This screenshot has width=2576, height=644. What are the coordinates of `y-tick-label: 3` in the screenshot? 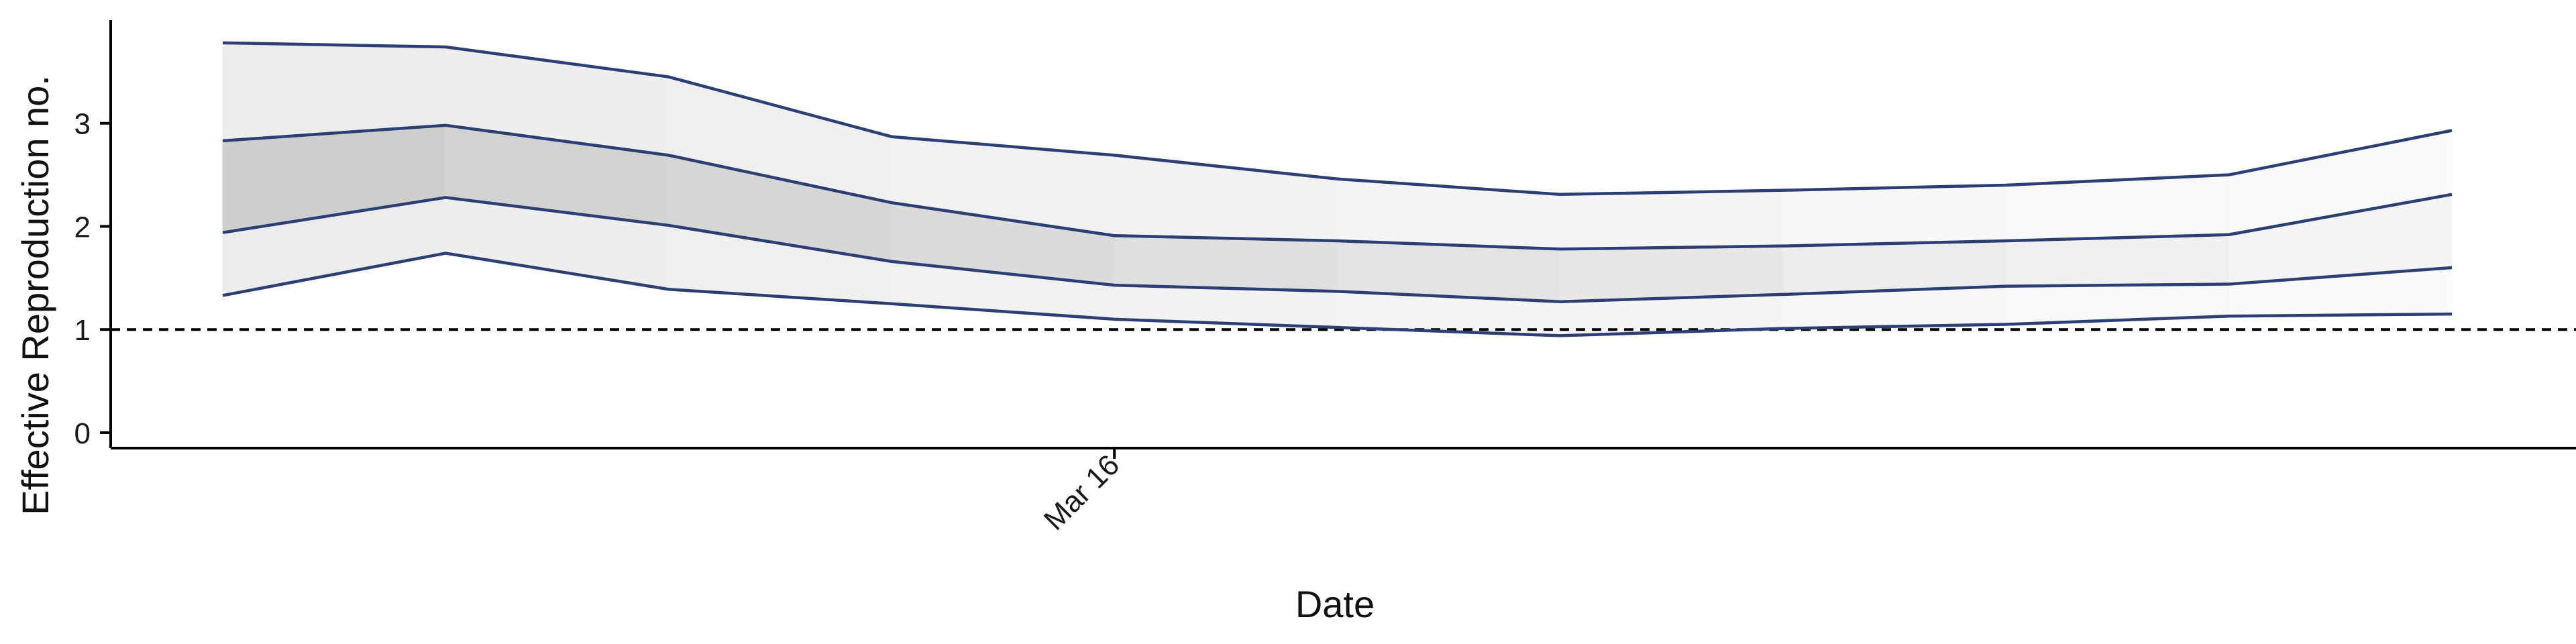 It's located at (82, 124).